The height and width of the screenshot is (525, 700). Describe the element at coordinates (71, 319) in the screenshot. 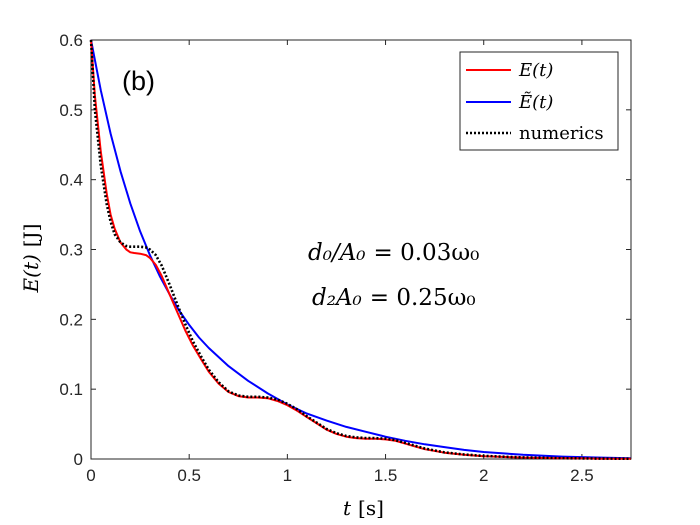

I see `y-tick-label: 0.2` at that location.